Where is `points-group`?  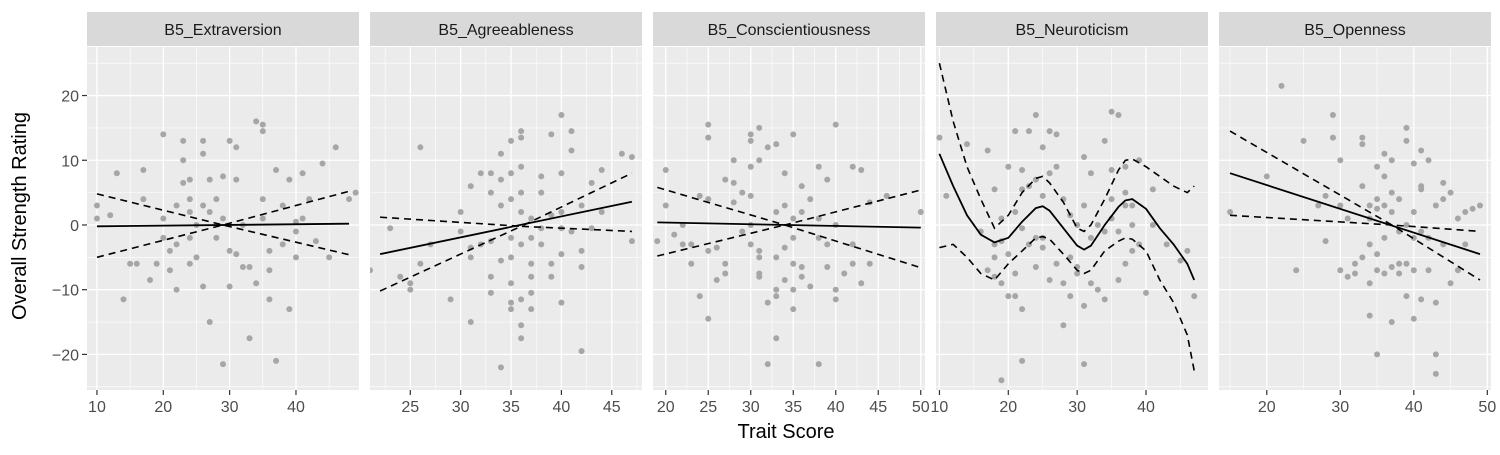
points-group is located at coordinates (1355, 229).